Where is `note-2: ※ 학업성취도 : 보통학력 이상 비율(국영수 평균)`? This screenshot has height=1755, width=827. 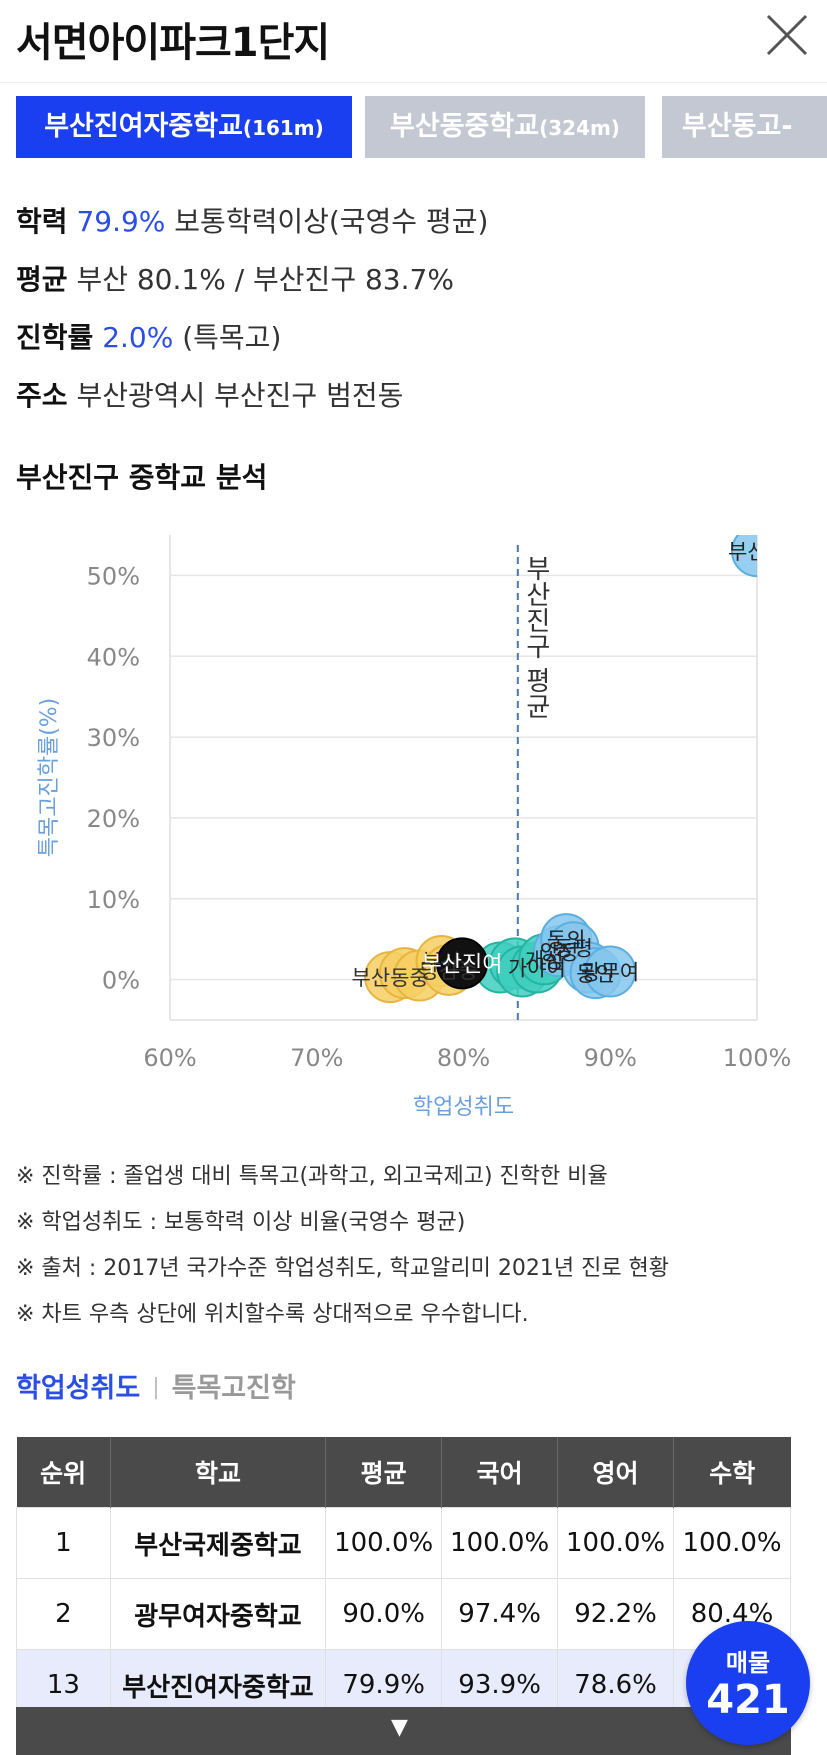
note-2: ※ 학업성취도 : 보통학력 이상 비율(국영수 평균) is located at coordinates (241, 1222).